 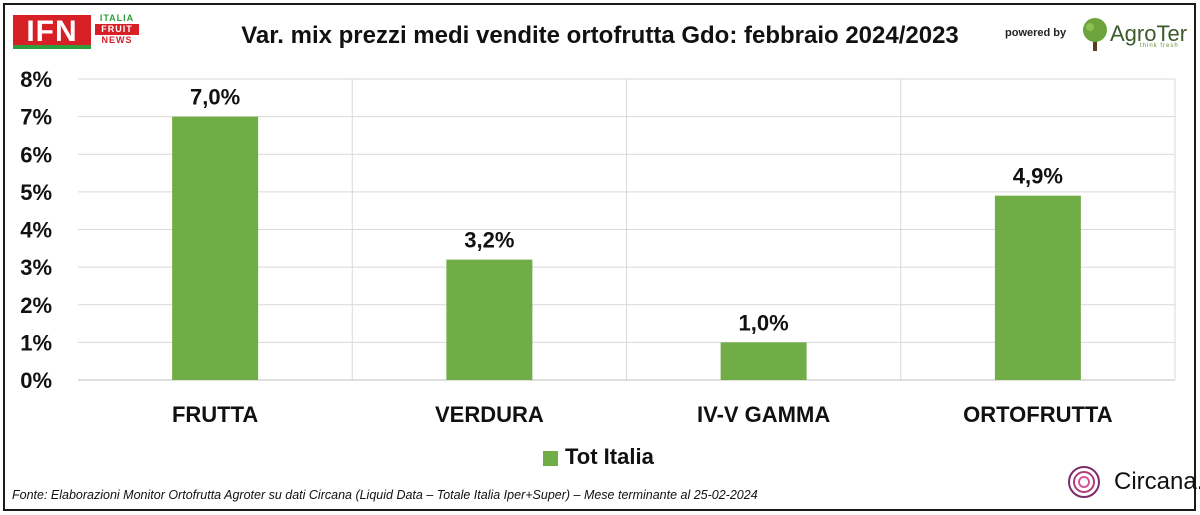 What do you see at coordinates (489, 319) in the screenshot?
I see `bar-verdura` at bounding box center [489, 319].